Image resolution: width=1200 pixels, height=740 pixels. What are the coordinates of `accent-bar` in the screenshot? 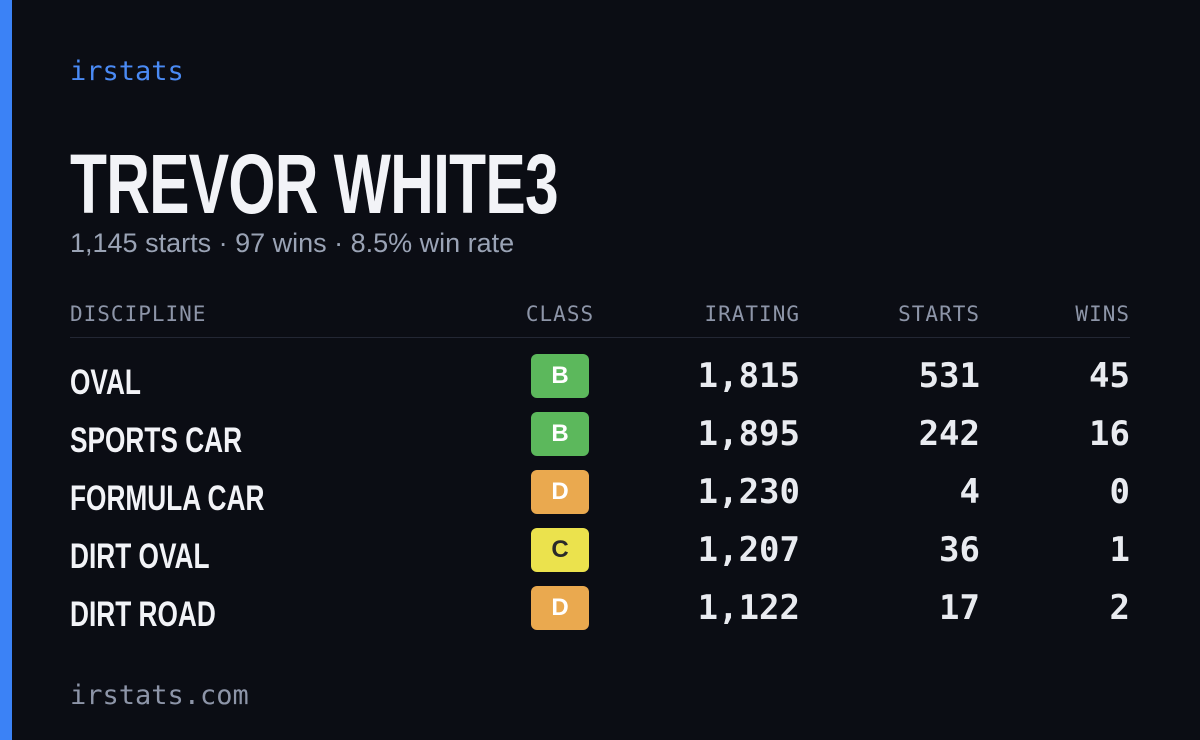 It's located at (6, 370).